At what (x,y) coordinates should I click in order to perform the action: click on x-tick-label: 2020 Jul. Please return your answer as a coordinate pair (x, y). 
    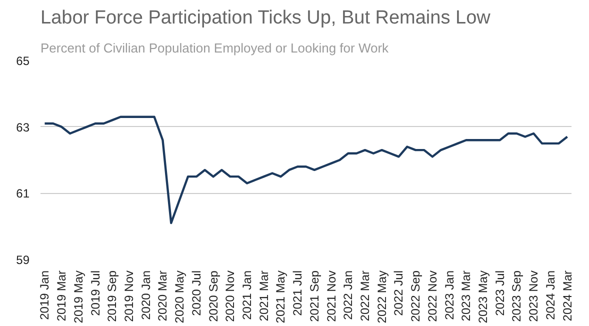
    Looking at the image, I should click on (196, 293).